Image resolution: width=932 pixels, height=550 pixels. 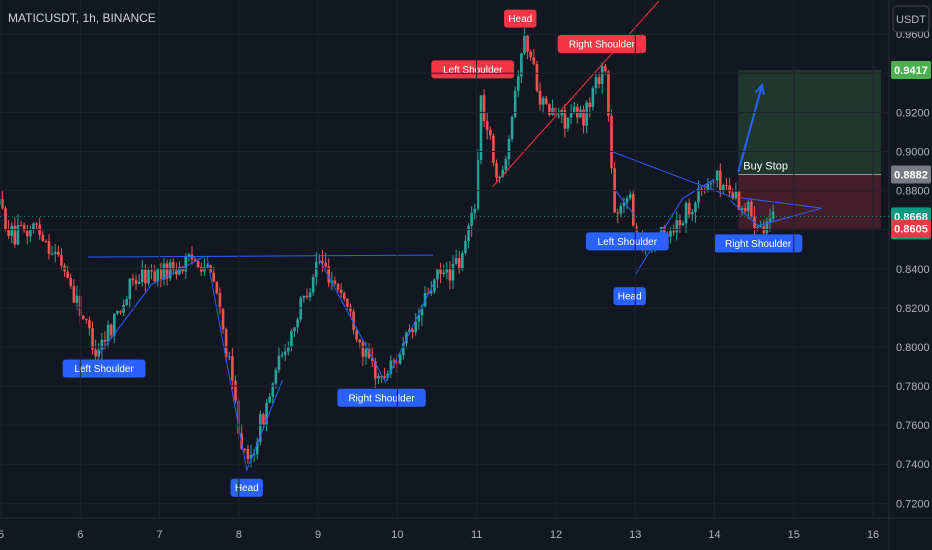 I want to click on x-tick-label: 6, so click(x=80, y=535).